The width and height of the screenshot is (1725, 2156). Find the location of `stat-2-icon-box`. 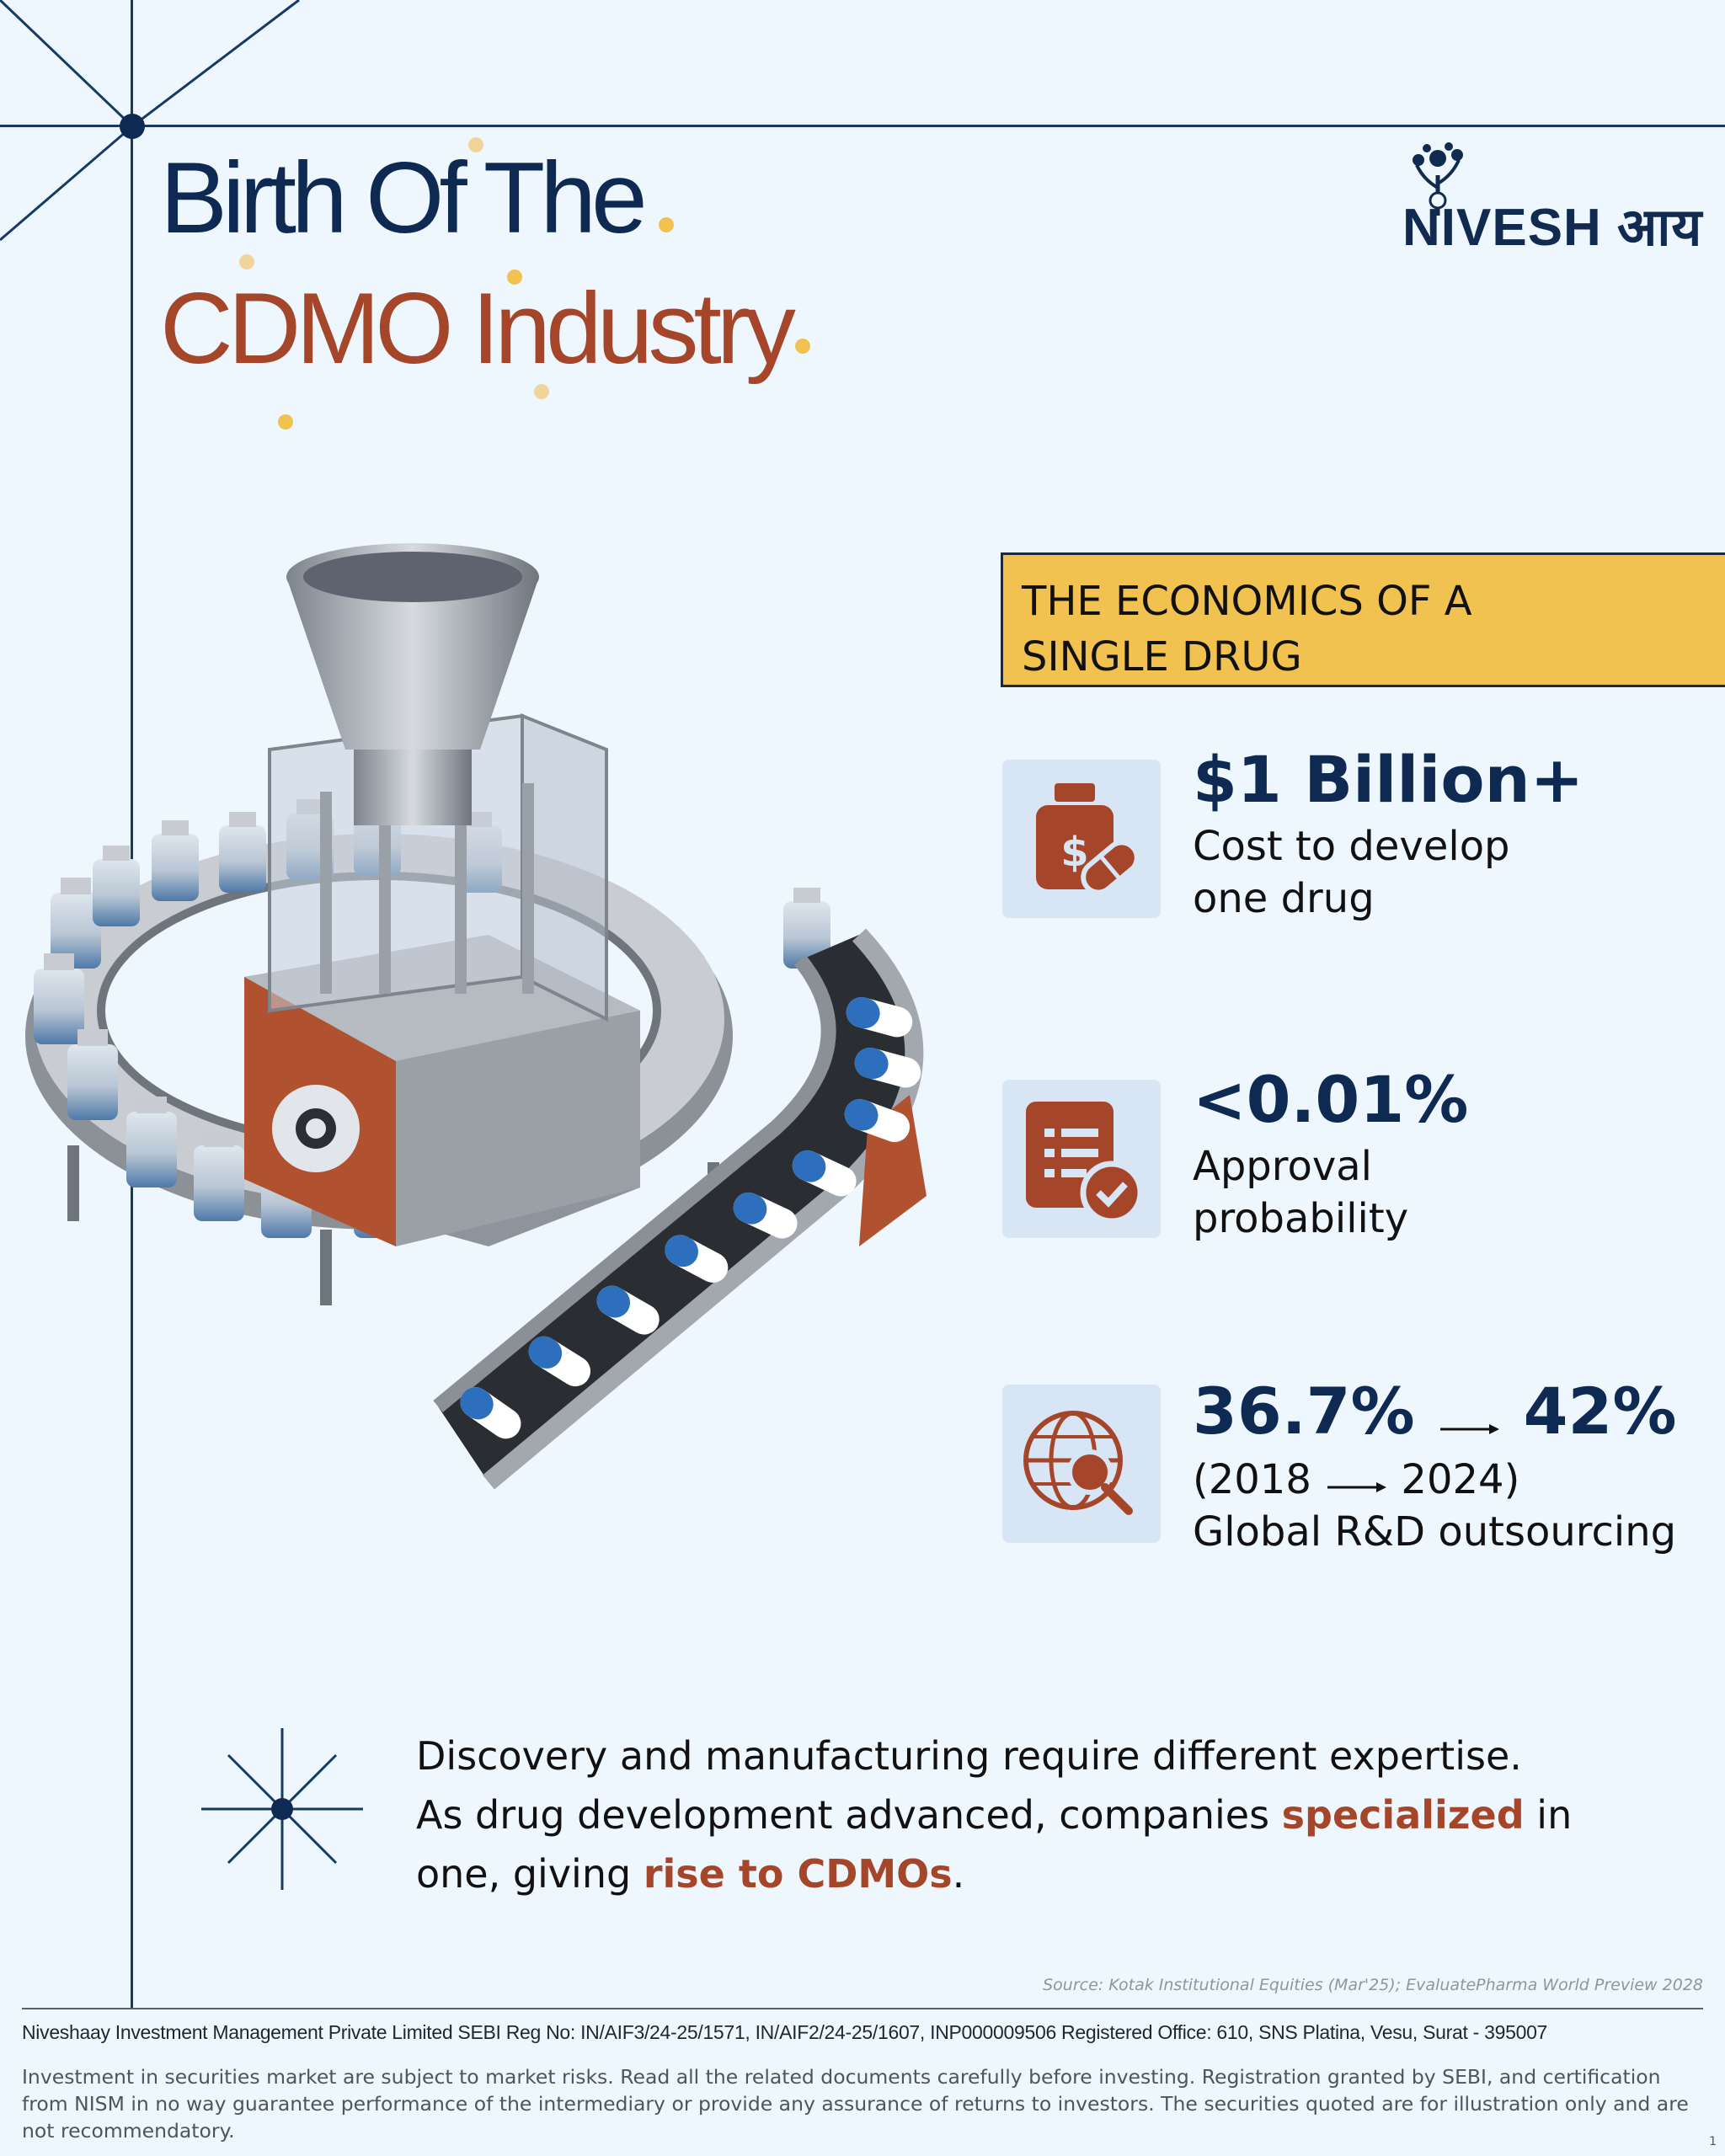

stat-2-icon-box is located at coordinates (1081, 1159).